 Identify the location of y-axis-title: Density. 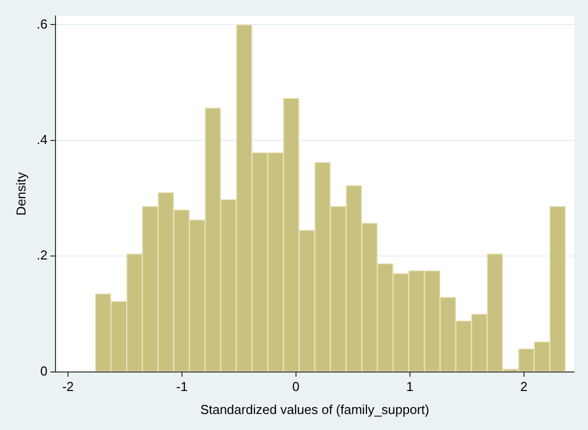
(20, 194).